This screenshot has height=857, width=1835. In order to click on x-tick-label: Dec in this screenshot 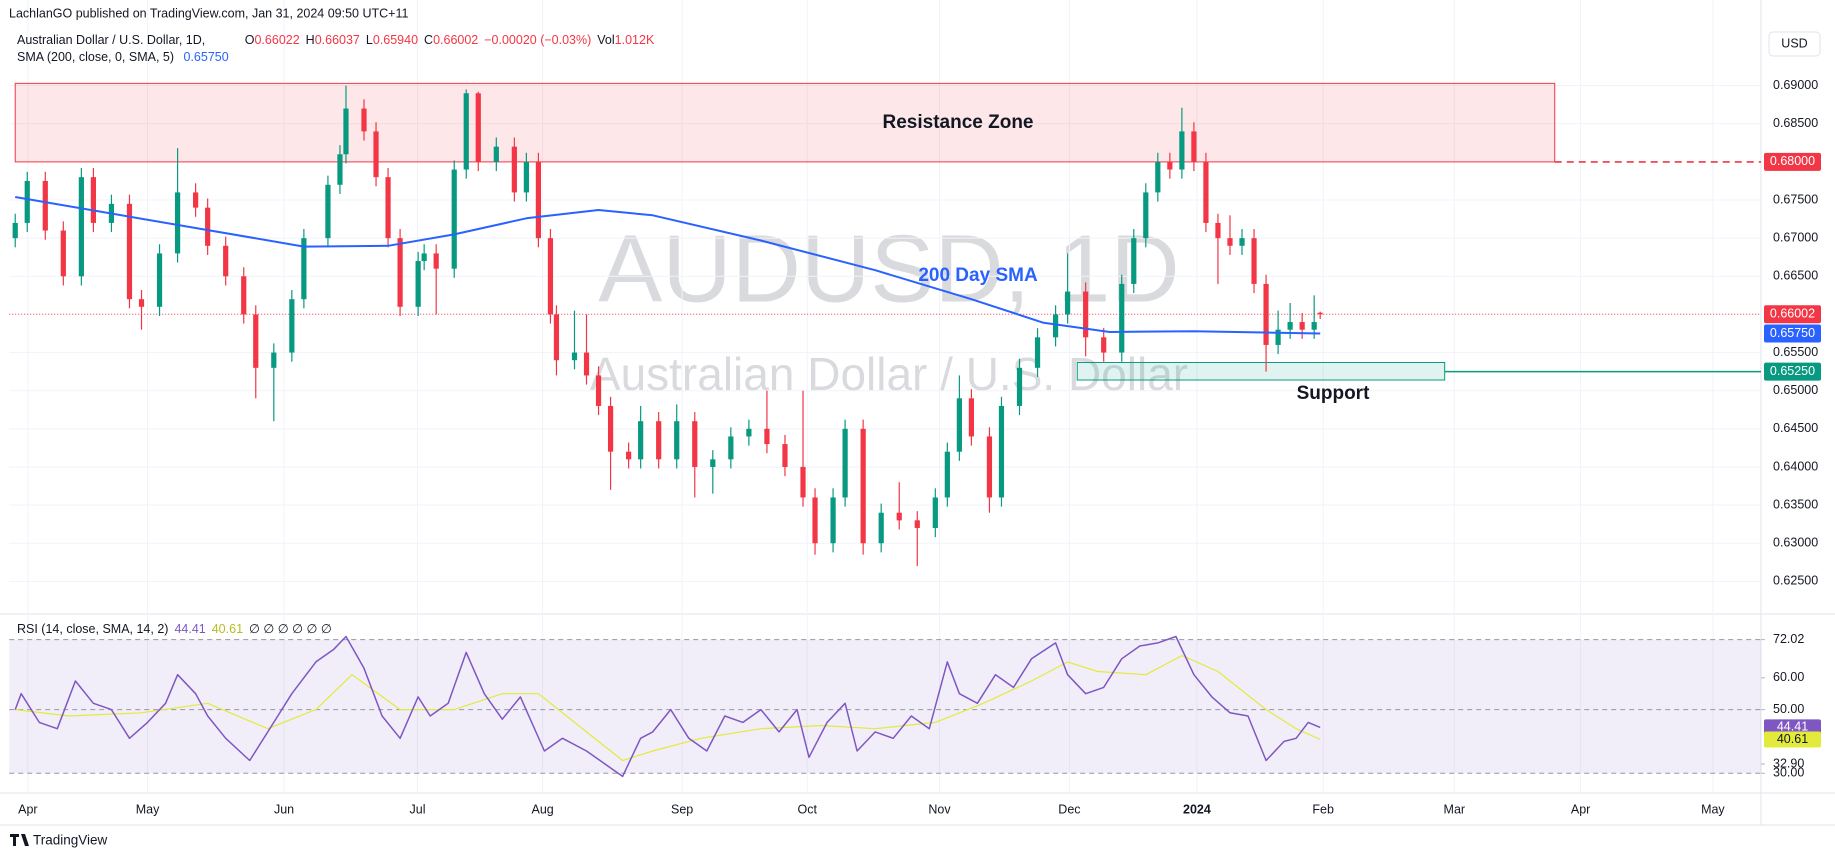, I will do `click(1069, 809)`.